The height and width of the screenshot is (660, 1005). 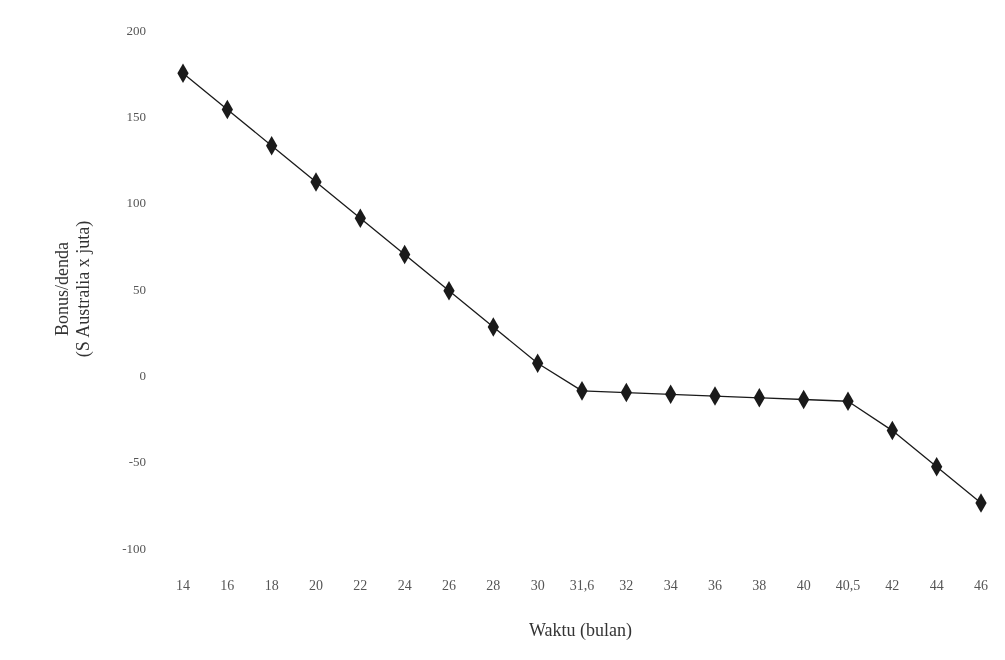 What do you see at coordinates (582, 585) in the screenshot?
I see `x-tick-label: 31,6` at bounding box center [582, 585].